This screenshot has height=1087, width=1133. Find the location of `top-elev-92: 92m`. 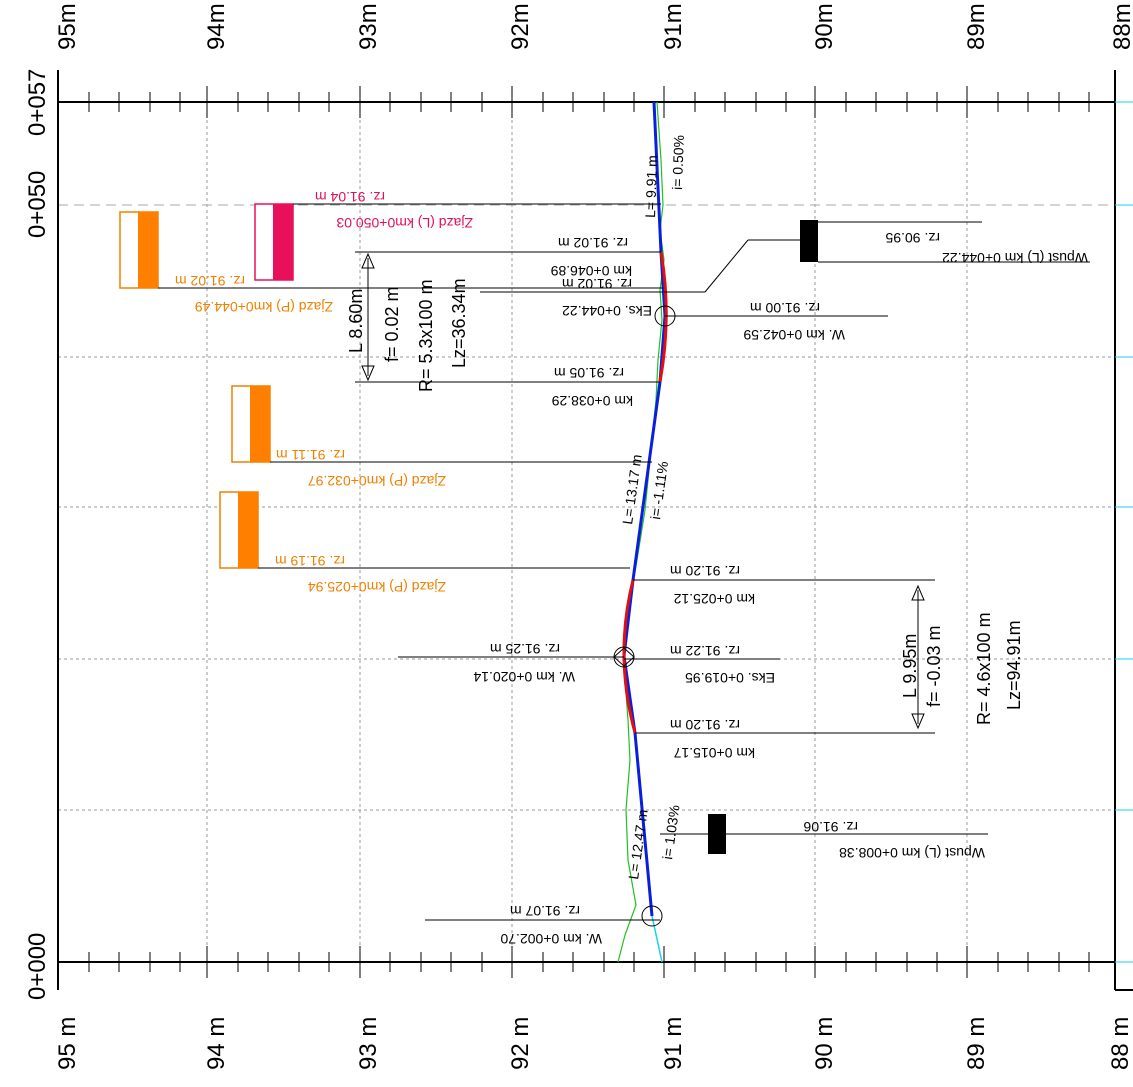

top-elev-92: 92m is located at coordinates (520, 26).